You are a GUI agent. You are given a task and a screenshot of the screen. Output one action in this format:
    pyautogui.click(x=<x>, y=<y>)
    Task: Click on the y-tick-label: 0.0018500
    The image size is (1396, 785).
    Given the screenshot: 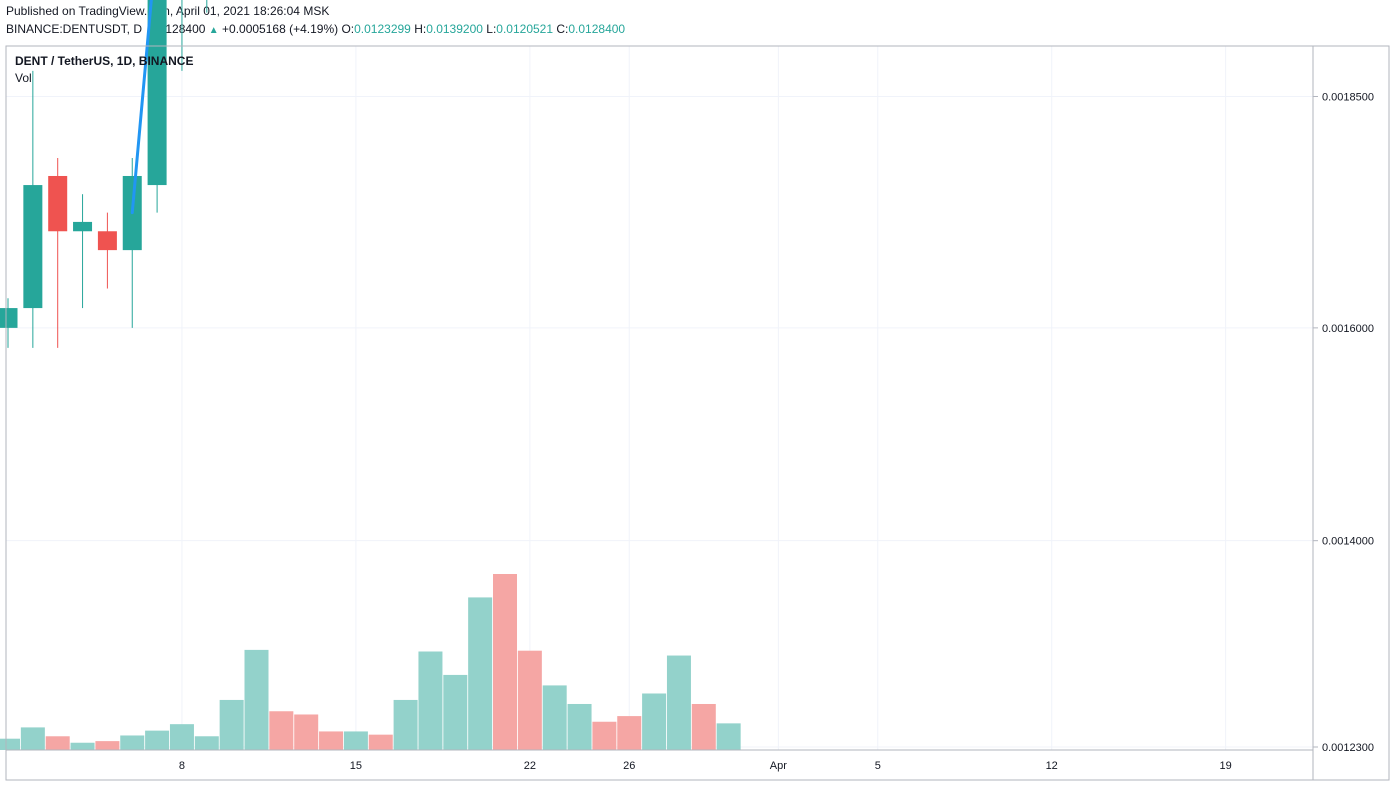 What is the action you would take?
    pyautogui.click(x=1348, y=98)
    